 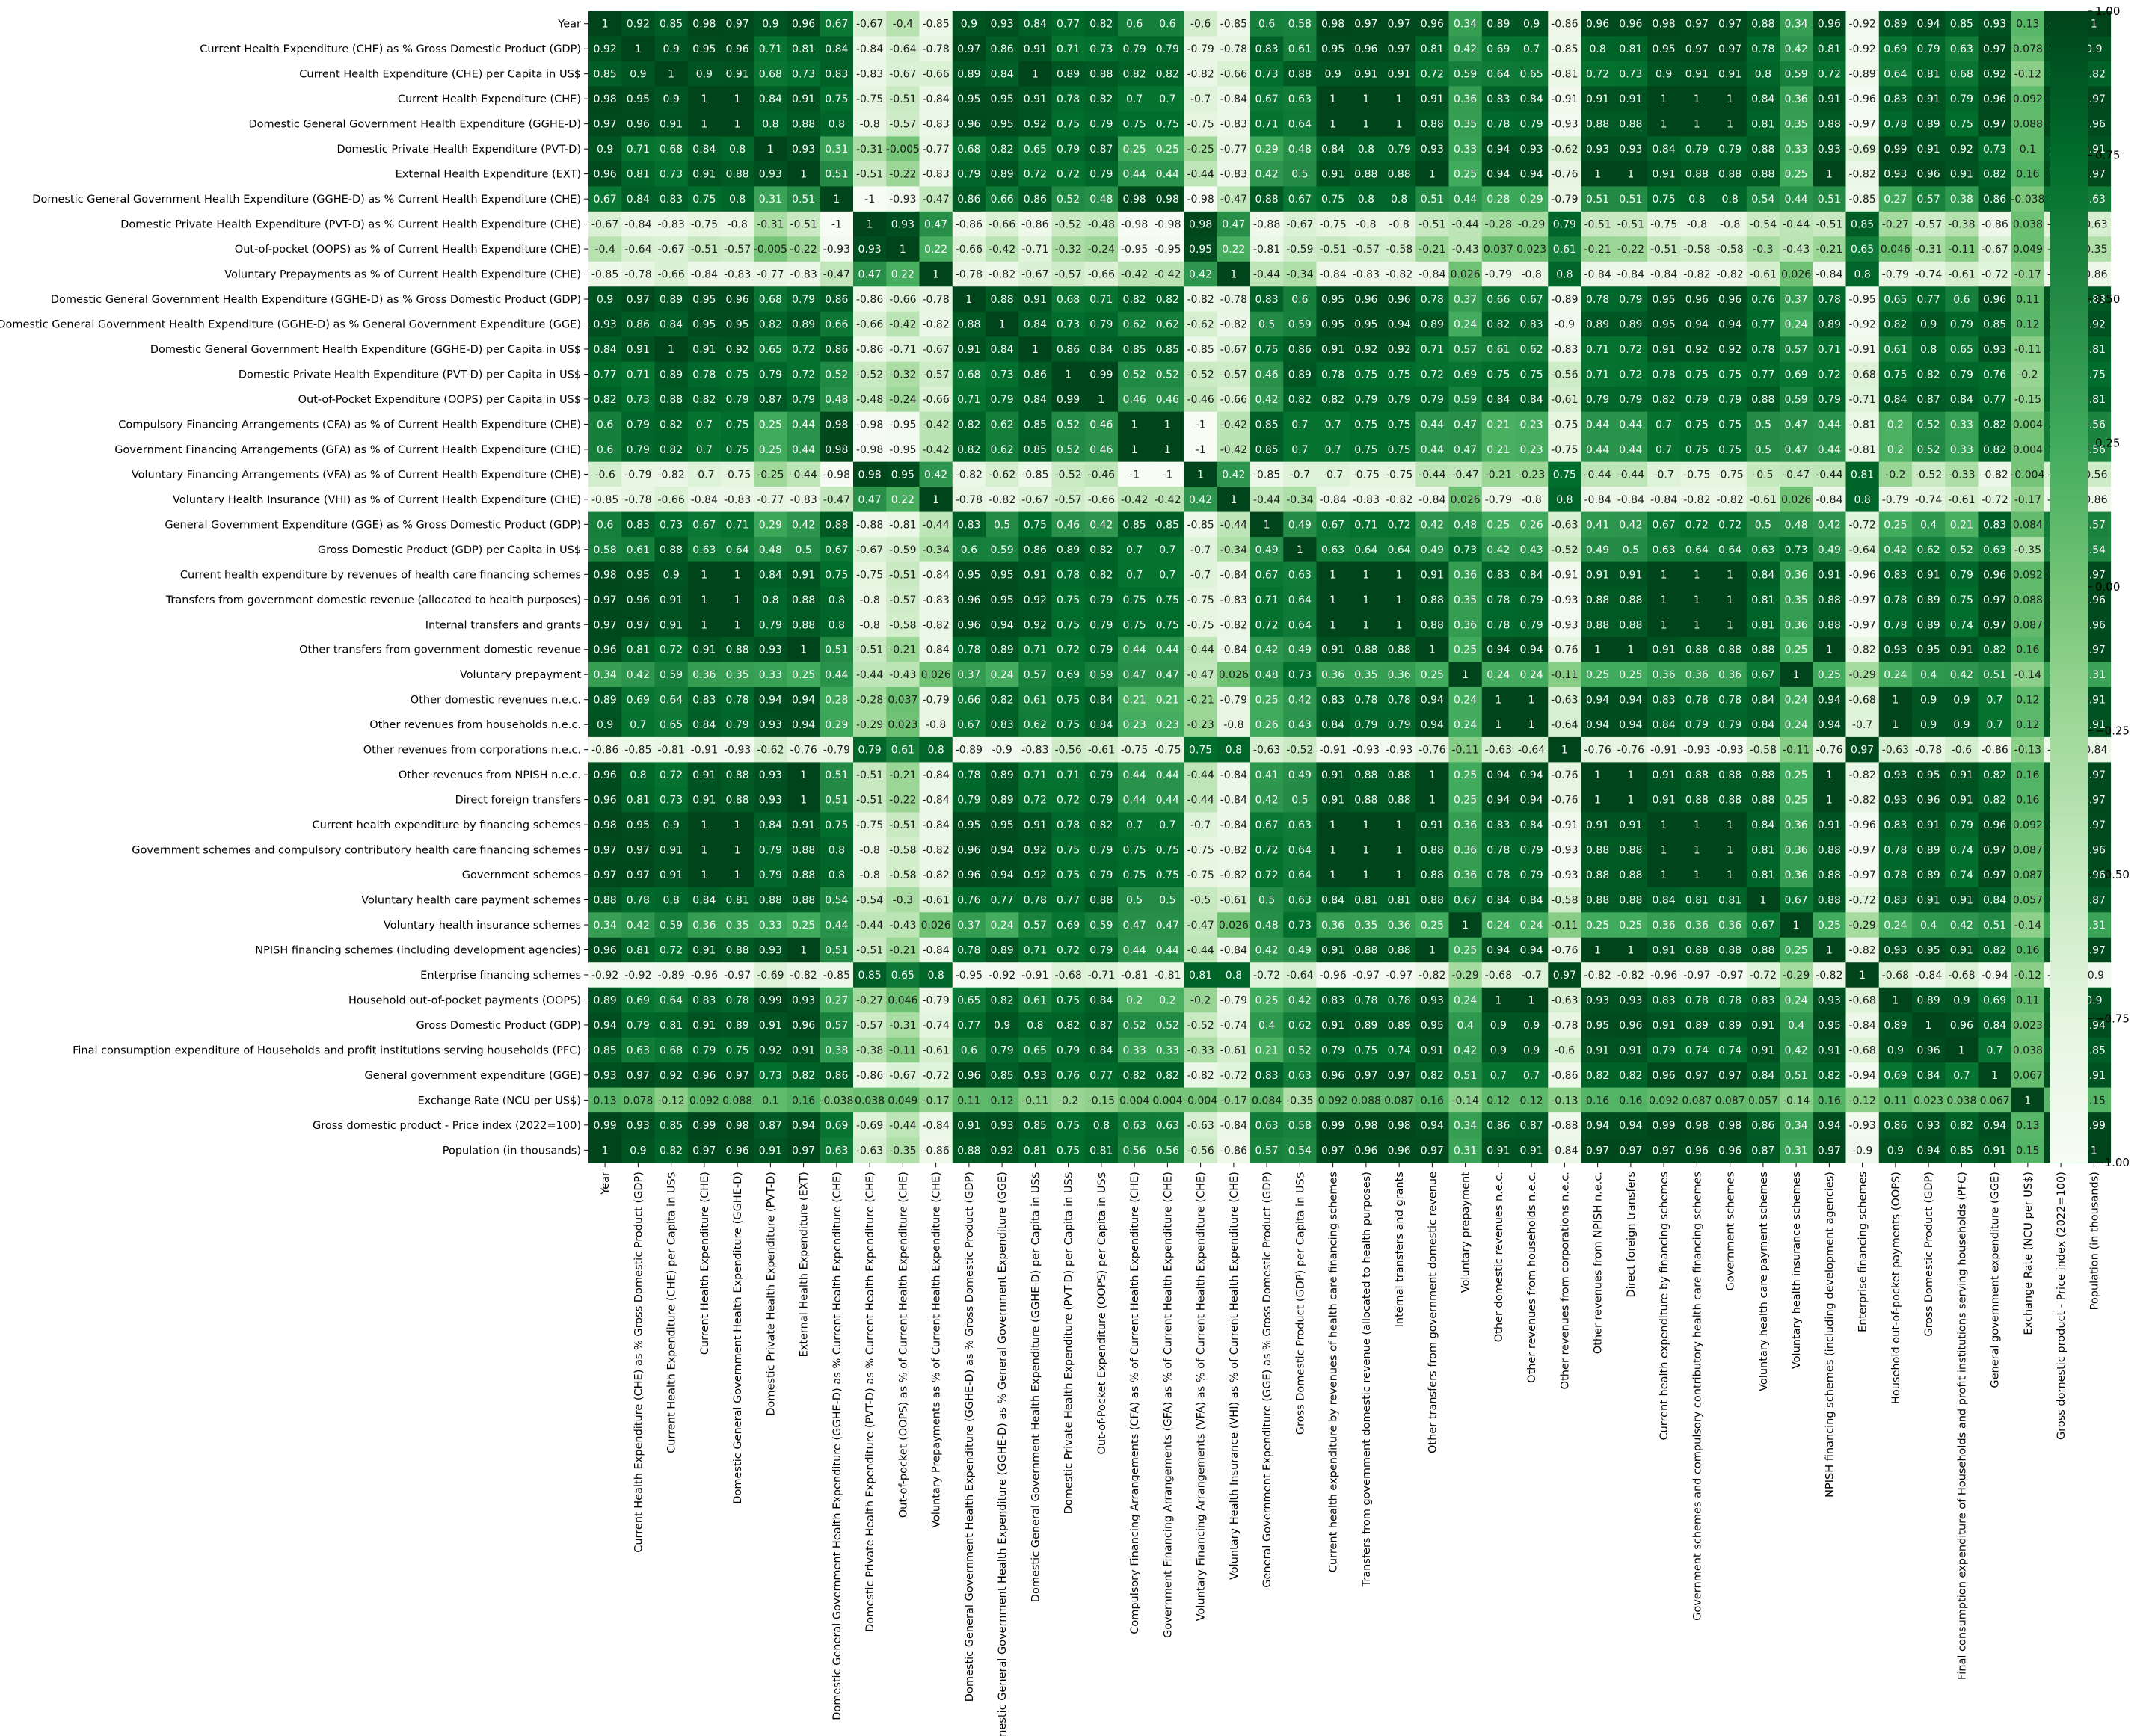 What do you see at coordinates (1200, 951) in the screenshot?
I see `cell-value-label: -0.44` at bounding box center [1200, 951].